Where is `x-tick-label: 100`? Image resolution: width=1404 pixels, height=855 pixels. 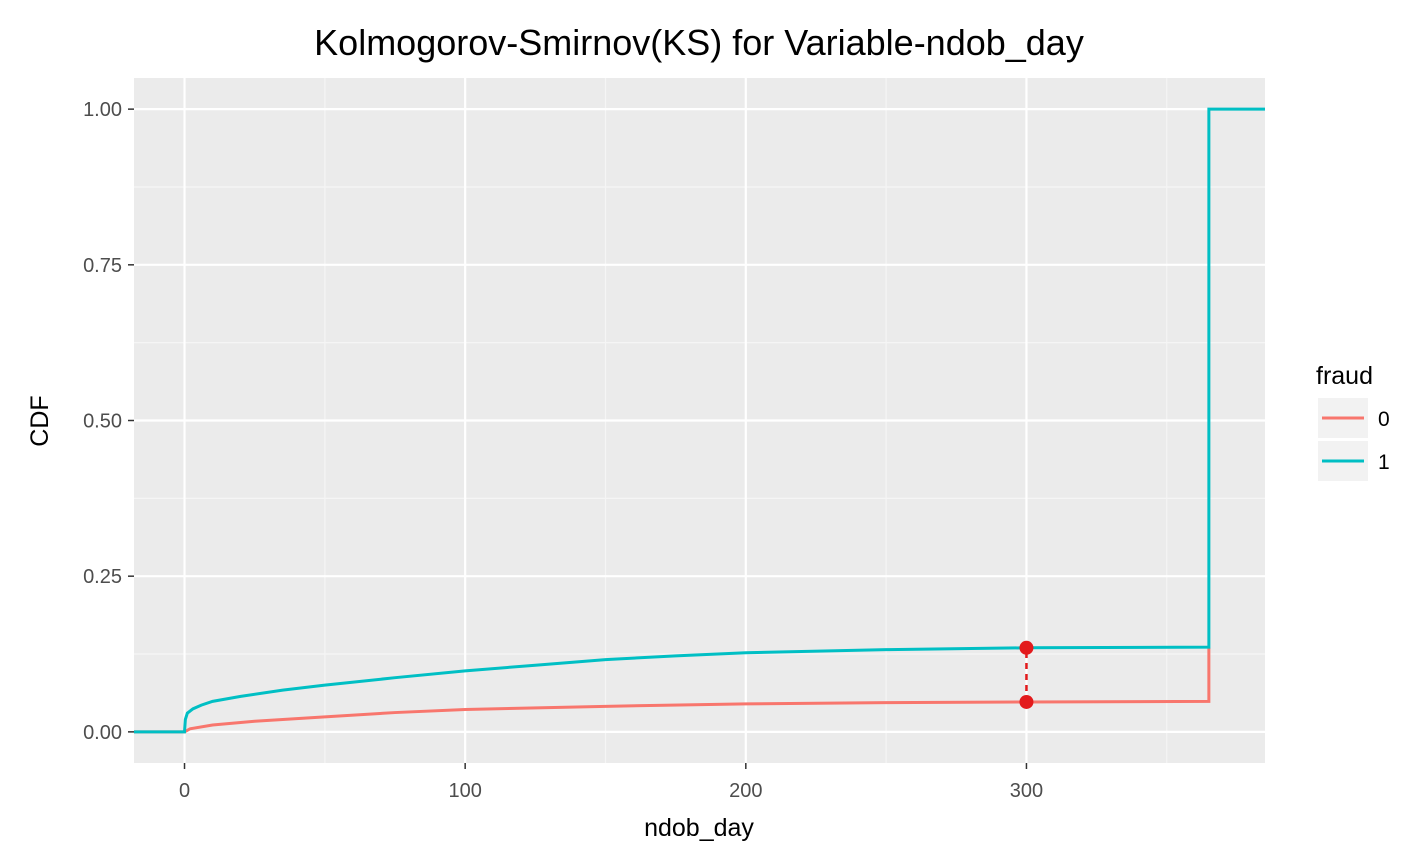
x-tick-label: 100 is located at coordinates (464, 791).